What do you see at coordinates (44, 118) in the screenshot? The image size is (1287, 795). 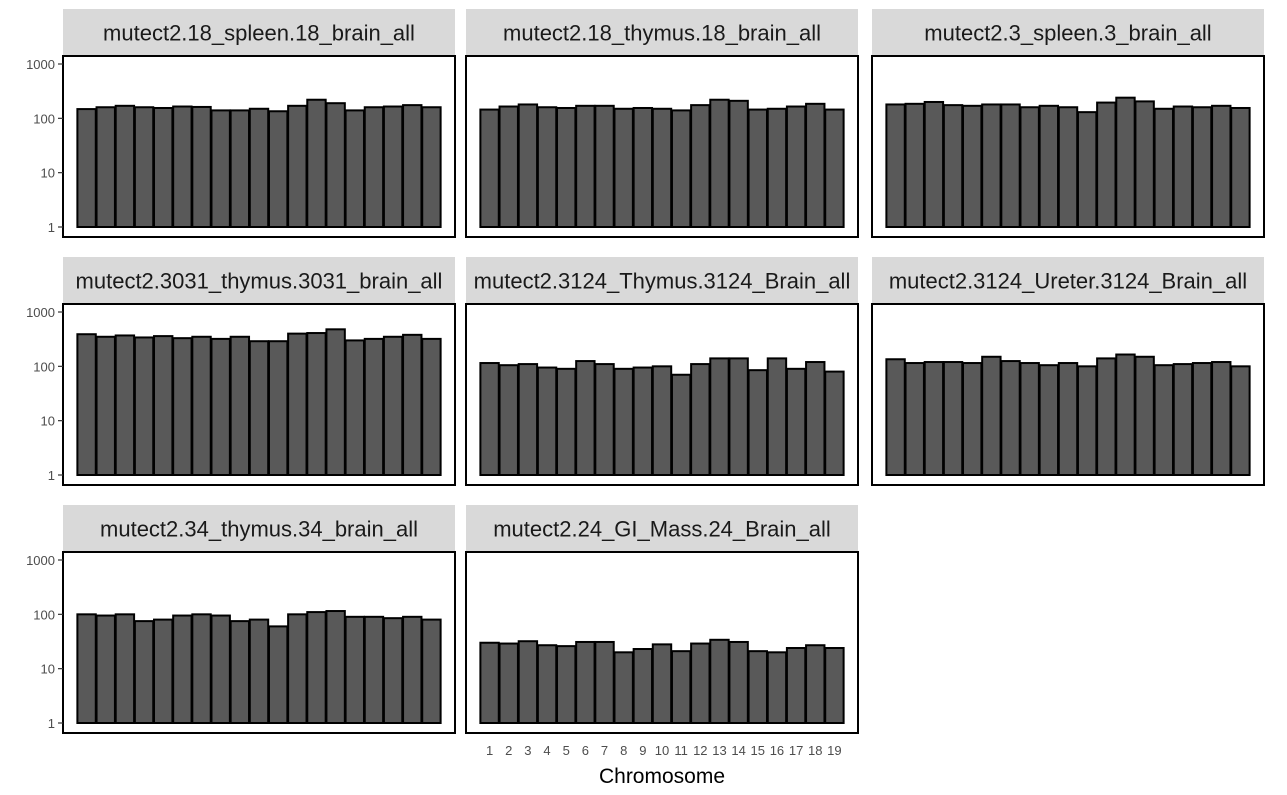 I see `y-tick-label: 100` at bounding box center [44, 118].